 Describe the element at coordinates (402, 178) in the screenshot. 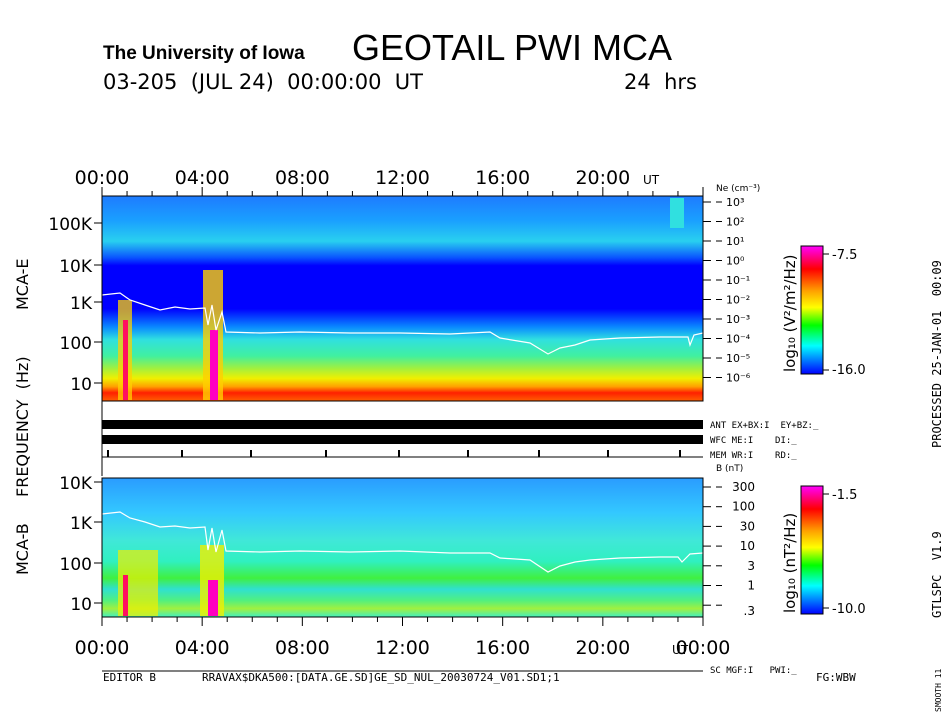

I see `top-time-tick-label: 12:00` at that location.